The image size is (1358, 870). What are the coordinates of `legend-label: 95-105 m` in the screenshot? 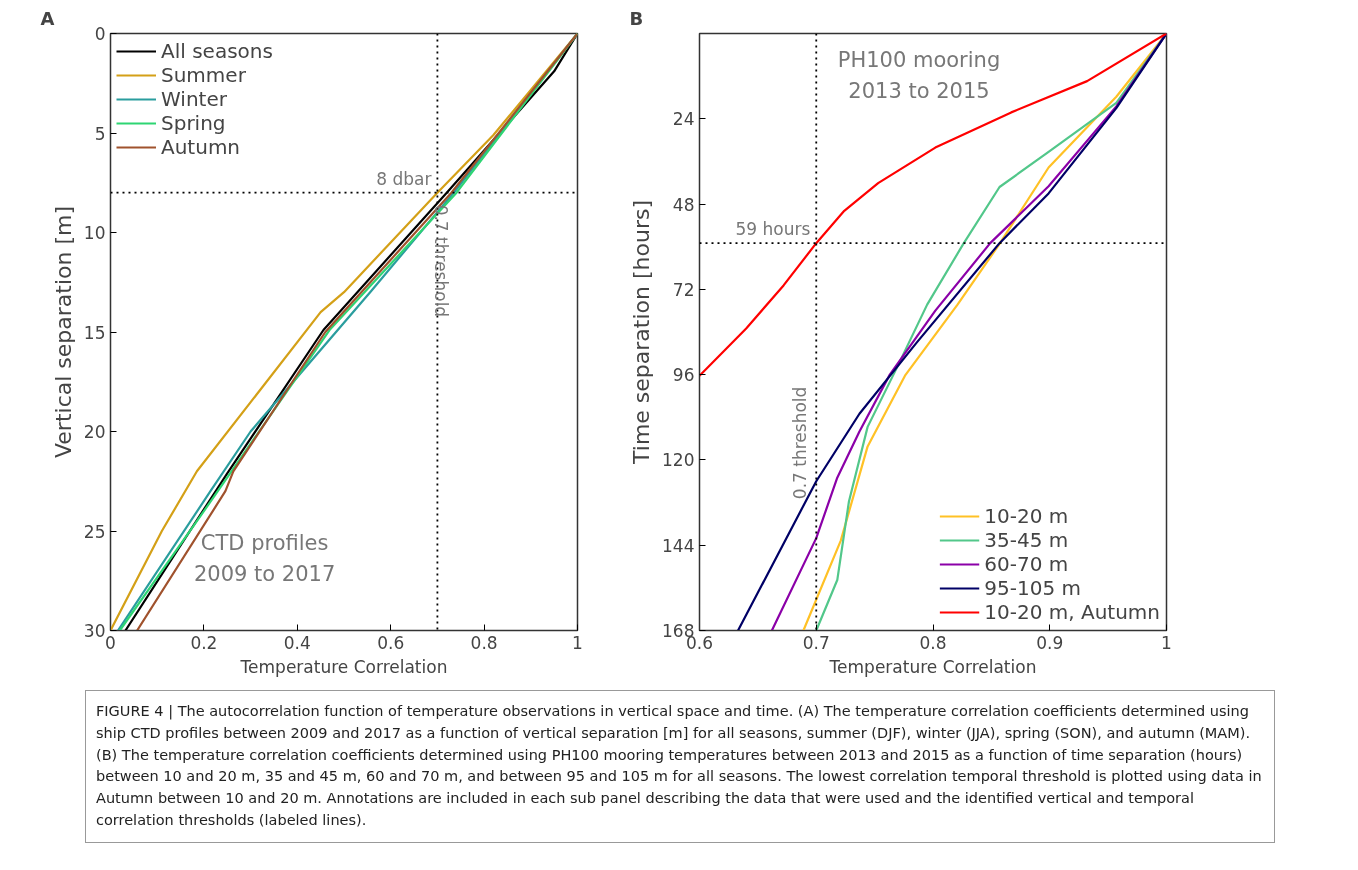 It's located at (1032, 588).